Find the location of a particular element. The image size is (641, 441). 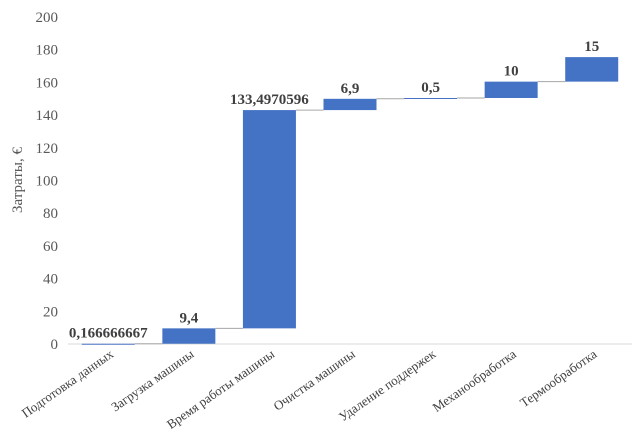

y-tick-label: 200 is located at coordinates (47, 18).